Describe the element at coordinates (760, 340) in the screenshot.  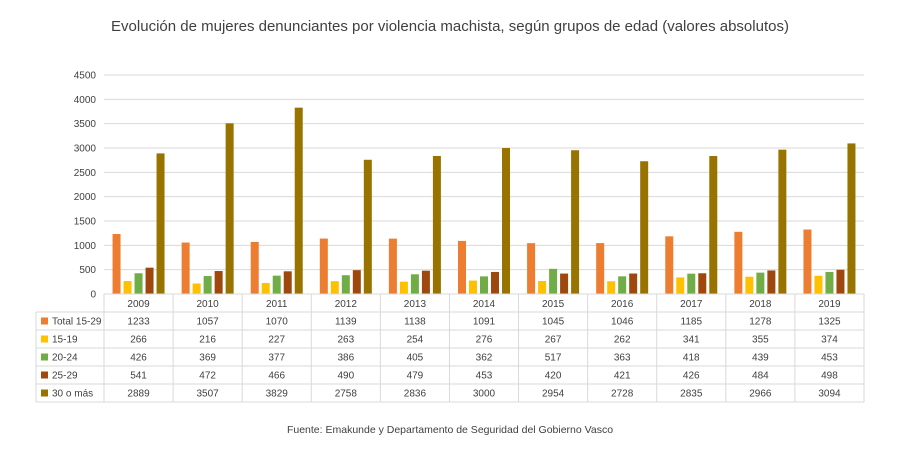
I see `data-label: 355` at that location.